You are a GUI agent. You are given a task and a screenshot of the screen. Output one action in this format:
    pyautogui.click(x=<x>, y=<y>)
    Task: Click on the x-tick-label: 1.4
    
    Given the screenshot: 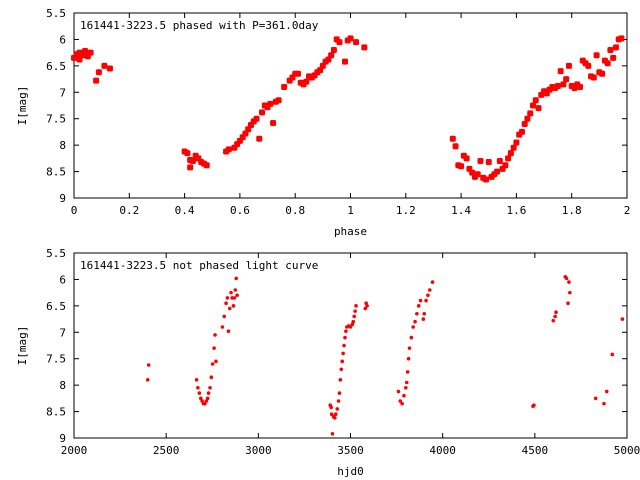 What is the action you would take?
    pyautogui.click(x=461, y=210)
    